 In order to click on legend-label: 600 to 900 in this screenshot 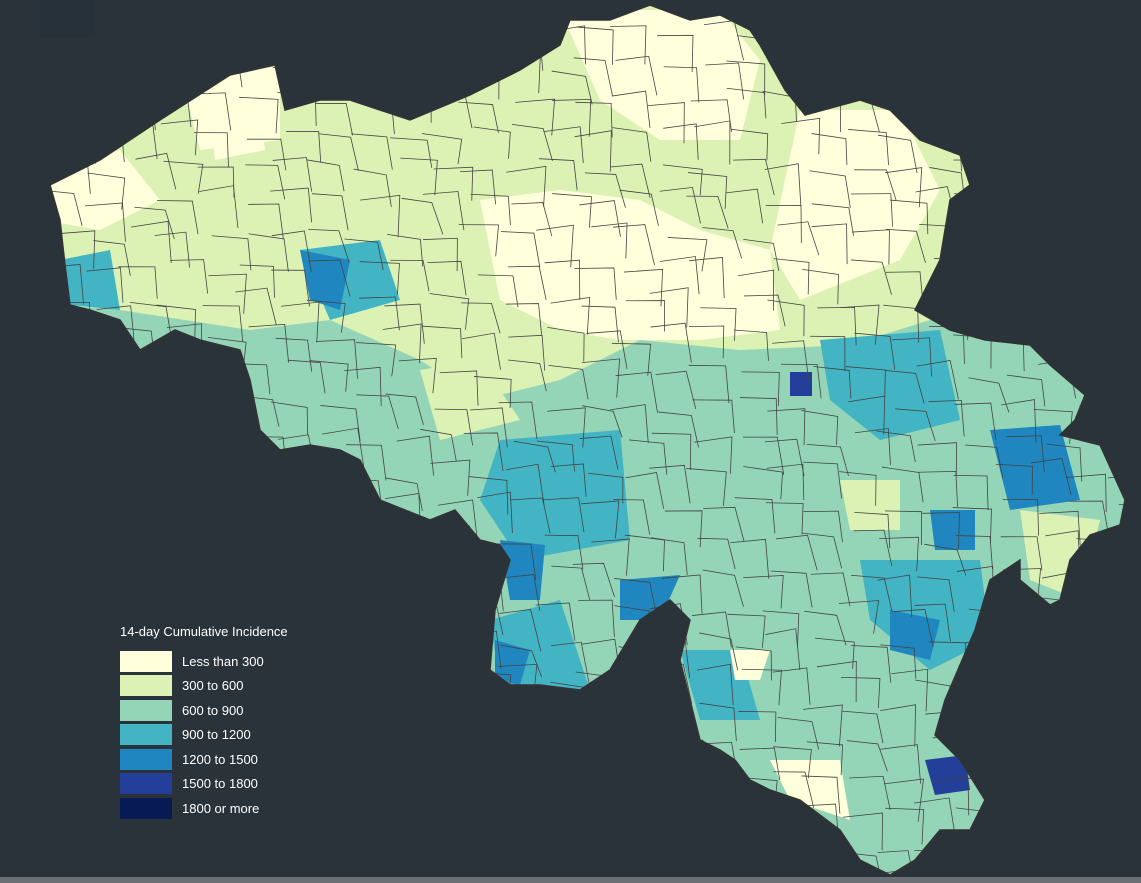, I will do `click(213, 710)`.